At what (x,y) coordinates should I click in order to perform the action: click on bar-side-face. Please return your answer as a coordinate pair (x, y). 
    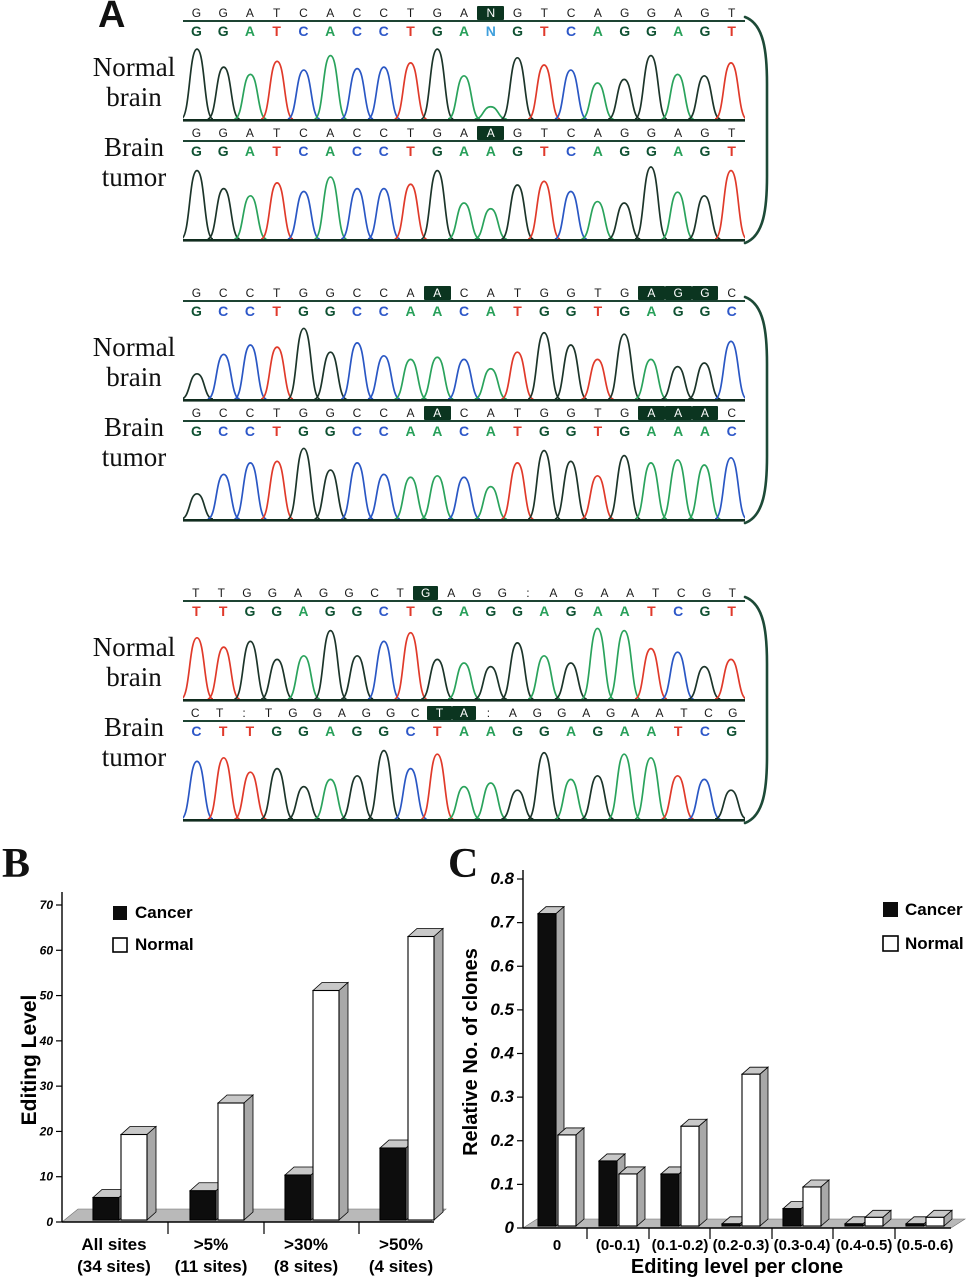
    Looking at the image, I should click on (248, 1157).